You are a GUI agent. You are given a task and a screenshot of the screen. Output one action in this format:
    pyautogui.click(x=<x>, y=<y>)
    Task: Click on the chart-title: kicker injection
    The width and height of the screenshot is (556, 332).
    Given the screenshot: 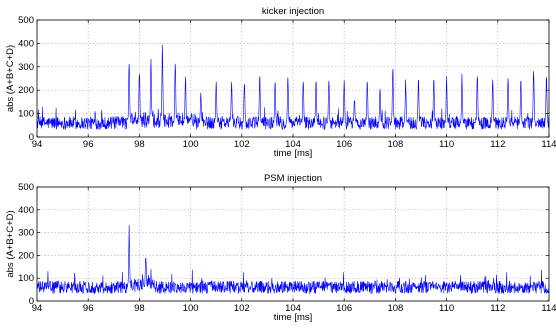 What is the action you would take?
    pyautogui.click(x=293, y=11)
    